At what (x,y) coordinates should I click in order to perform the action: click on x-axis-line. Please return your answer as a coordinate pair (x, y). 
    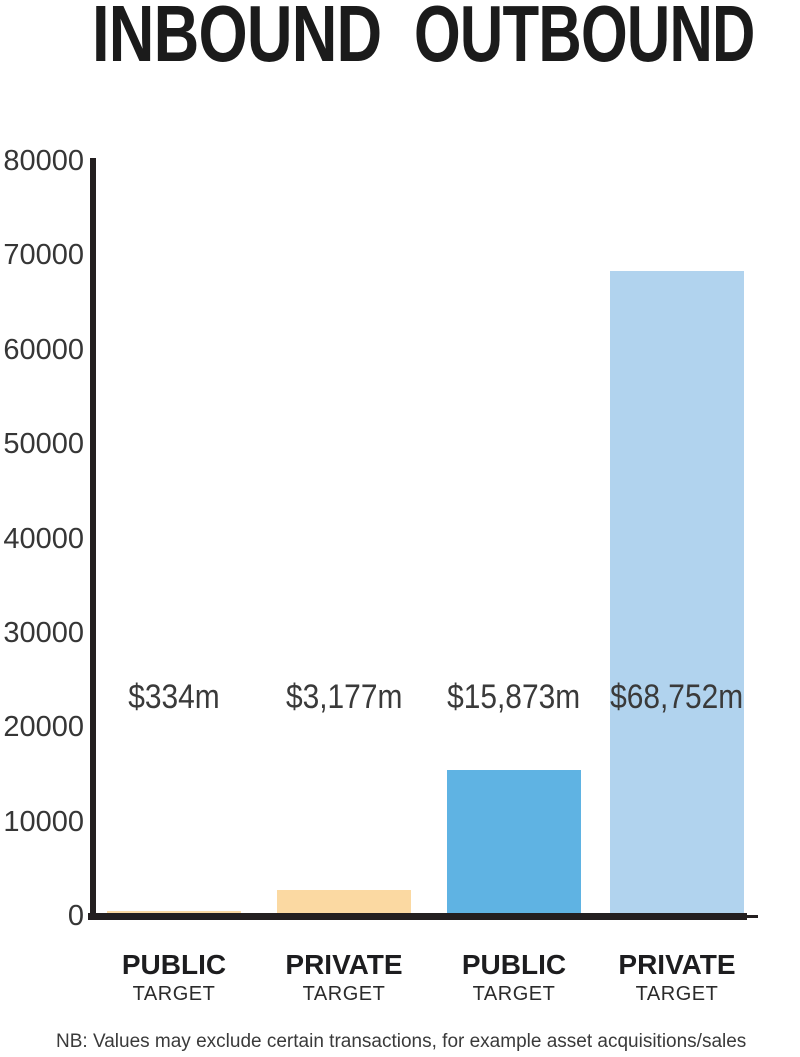
    Looking at the image, I should click on (417, 916).